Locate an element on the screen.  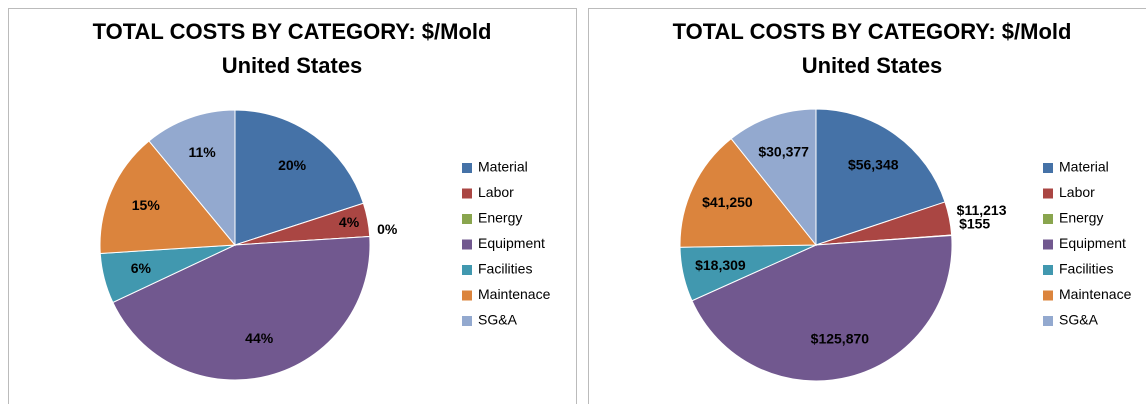
data-label: 6% is located at coordinates (141, 268).